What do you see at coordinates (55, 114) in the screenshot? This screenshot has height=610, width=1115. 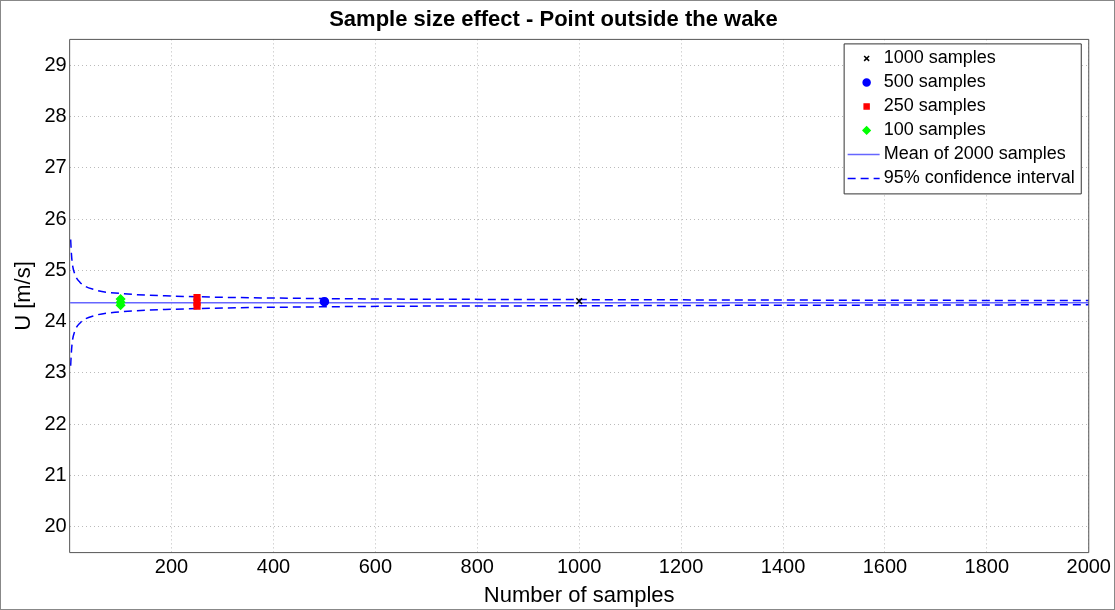 I see `y-tick-label: 28` at bounding box center [55, 114].